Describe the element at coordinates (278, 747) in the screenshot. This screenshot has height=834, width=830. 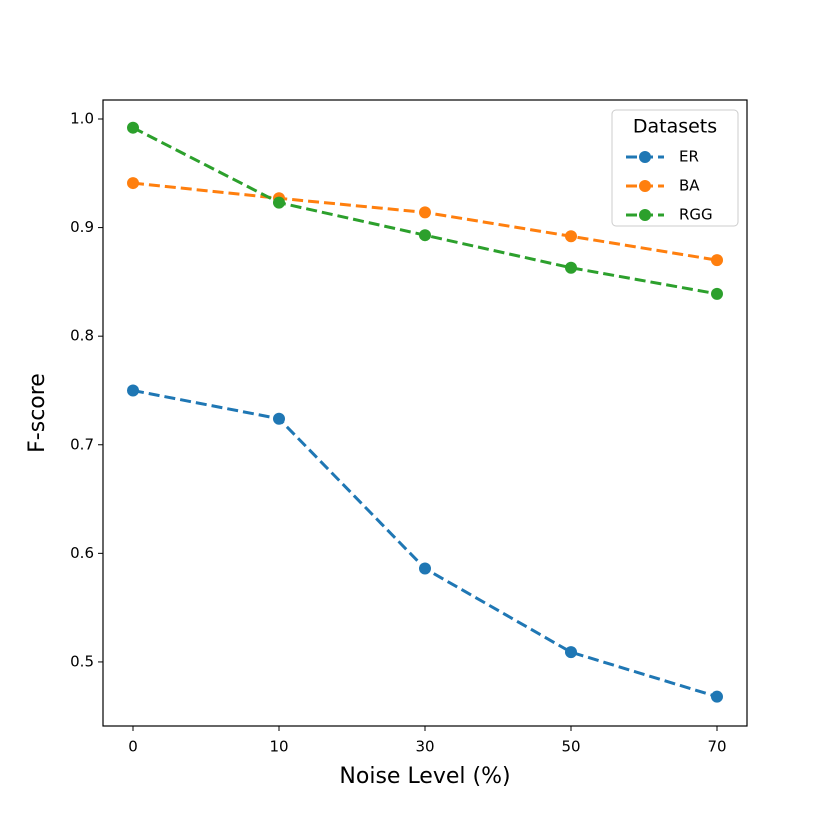
I see `x-tick-label: 10` at that location.